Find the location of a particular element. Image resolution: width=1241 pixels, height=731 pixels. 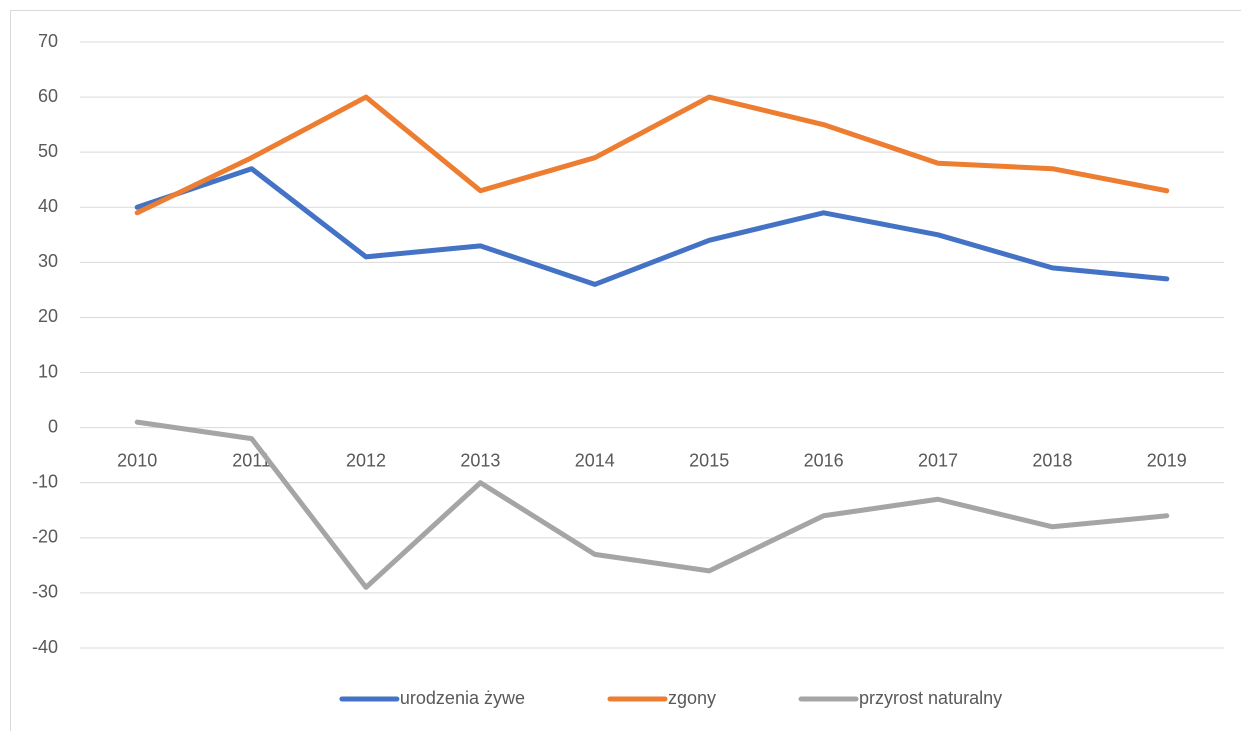

x-tick-label: 2017 is located at coordinates (938, 460).